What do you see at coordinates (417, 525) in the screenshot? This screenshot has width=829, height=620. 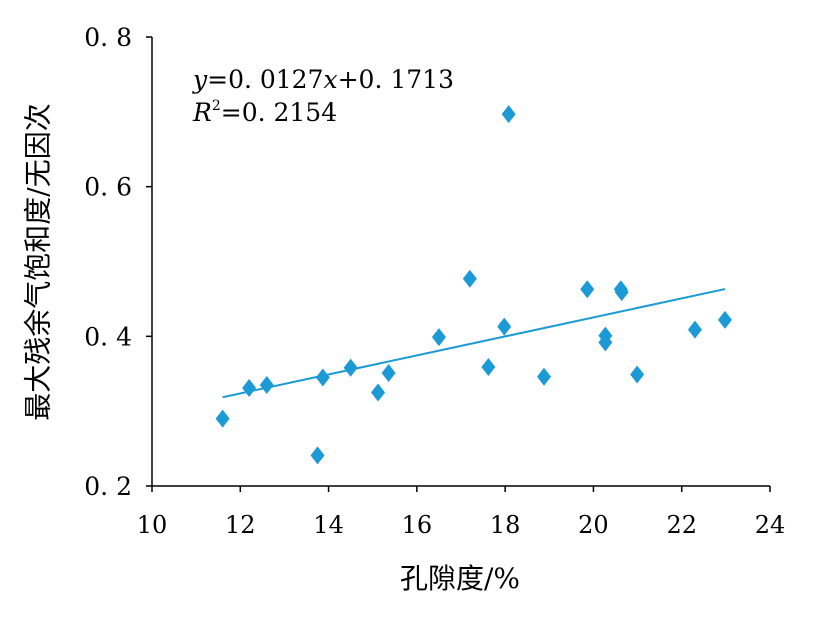 I see `x-tick-label: 16` at bounding box center [417, 525].